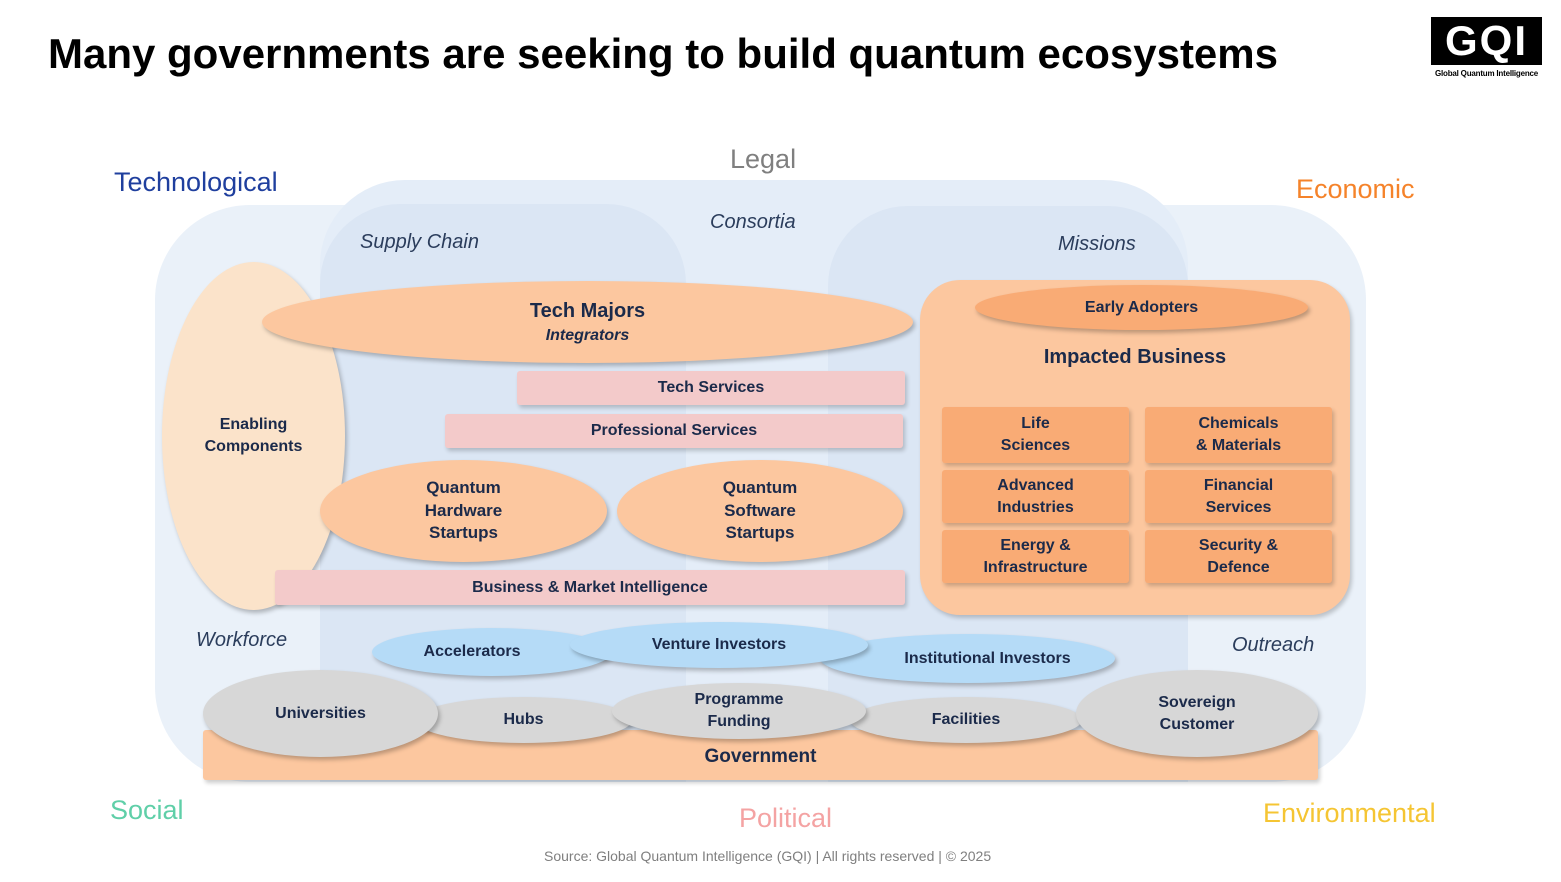  I want to click on venture-investors: Venture Investors, so click(719, 645).